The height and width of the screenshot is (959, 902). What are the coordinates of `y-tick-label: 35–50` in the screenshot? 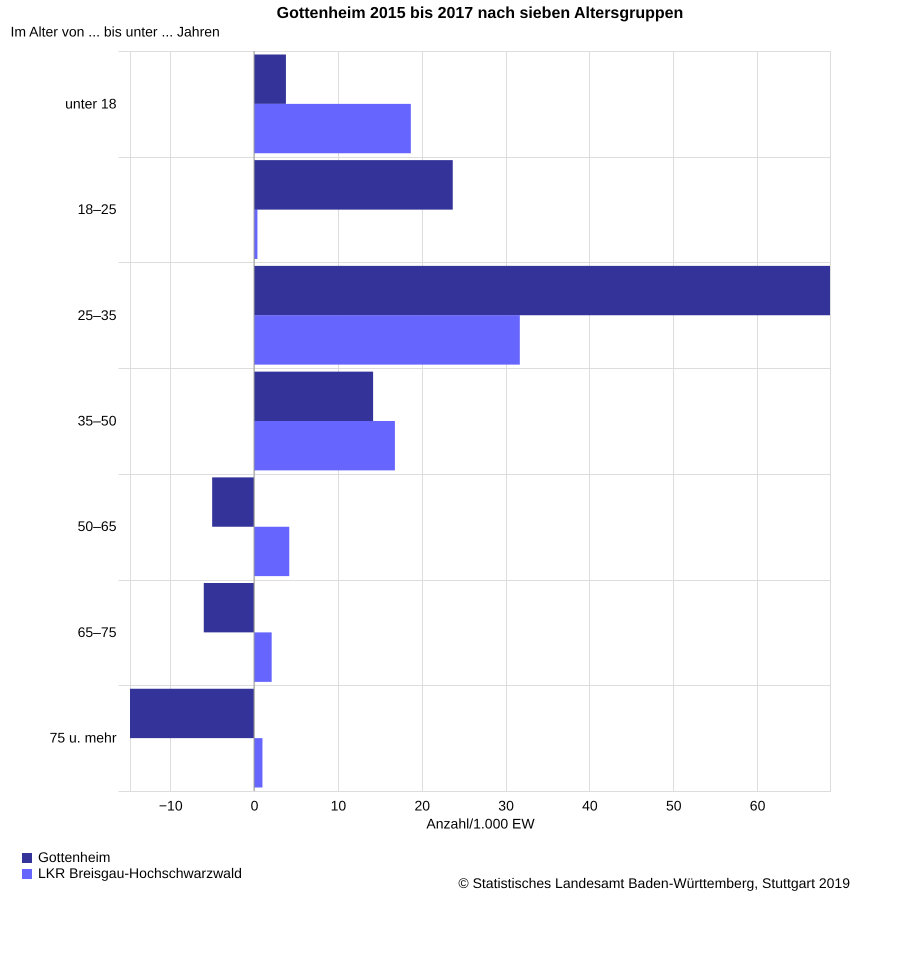 It's located at (97, 420).